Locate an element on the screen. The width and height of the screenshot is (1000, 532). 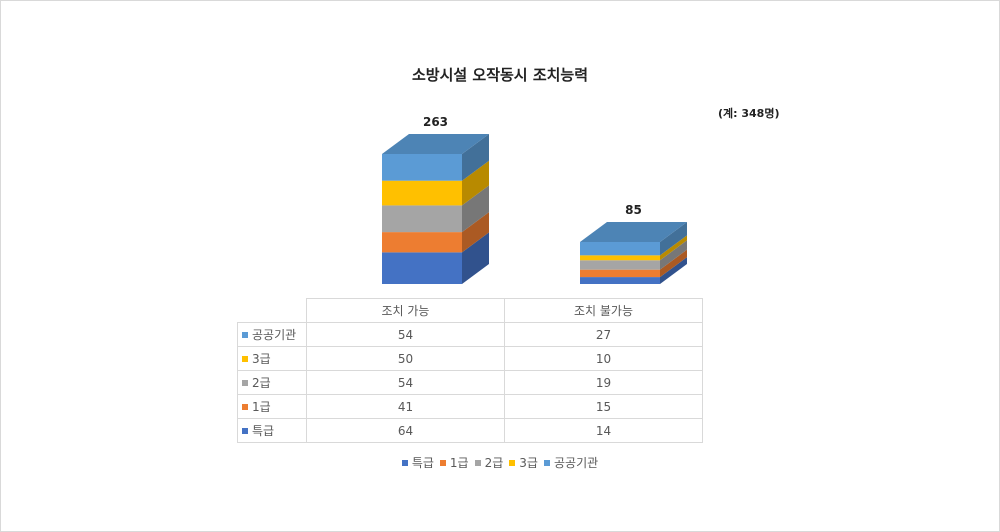
stacked-3d-bar-chart: 263 85 is located at coordinates (534, 199).